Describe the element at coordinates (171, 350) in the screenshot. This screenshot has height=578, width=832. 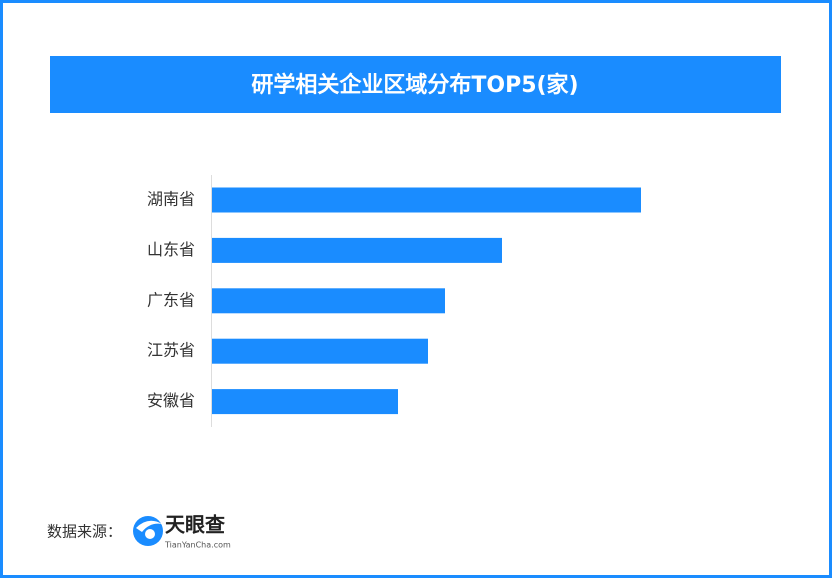
I see `y-tick-label: 江苏省` at that location.